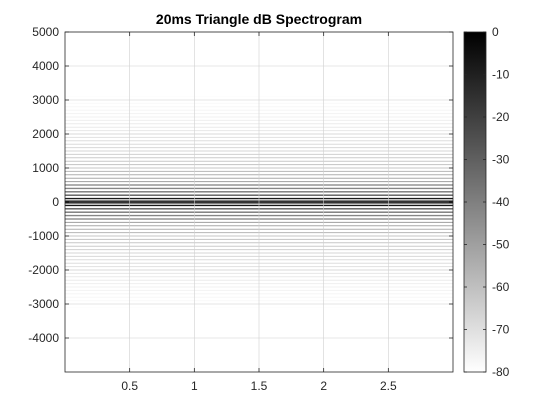 This screenshot has height=420, width=560. What do you see at coordinates (501, 372) in the screenshot?
I see `colorbar-tick-label: -80` at bounding box center [501, 372].